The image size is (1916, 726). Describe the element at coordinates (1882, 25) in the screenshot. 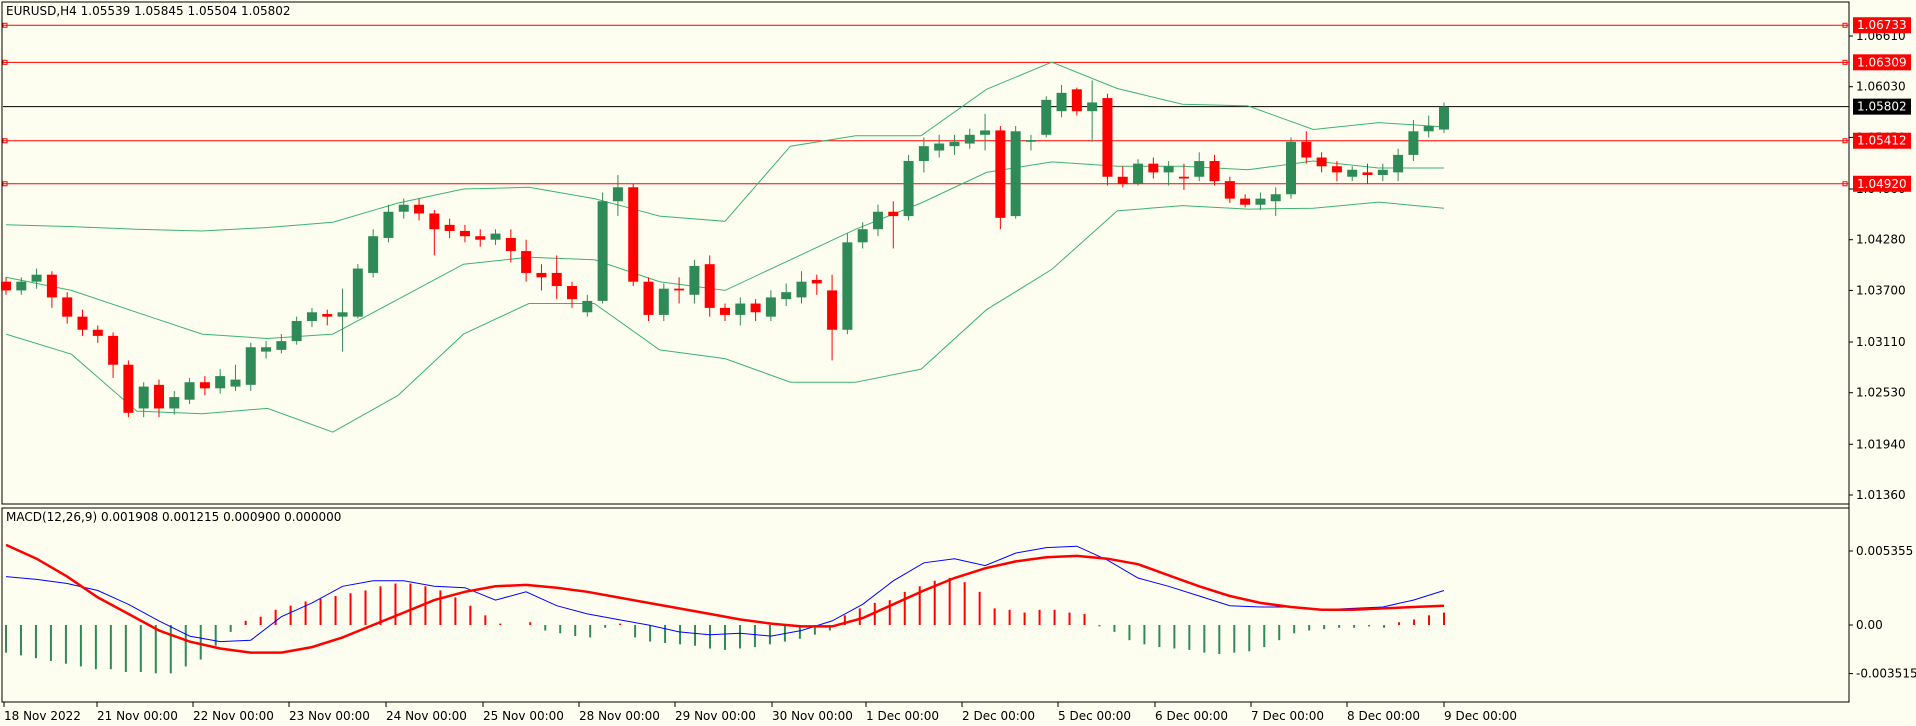

I see `line-price-label: 1.06733` at that location.